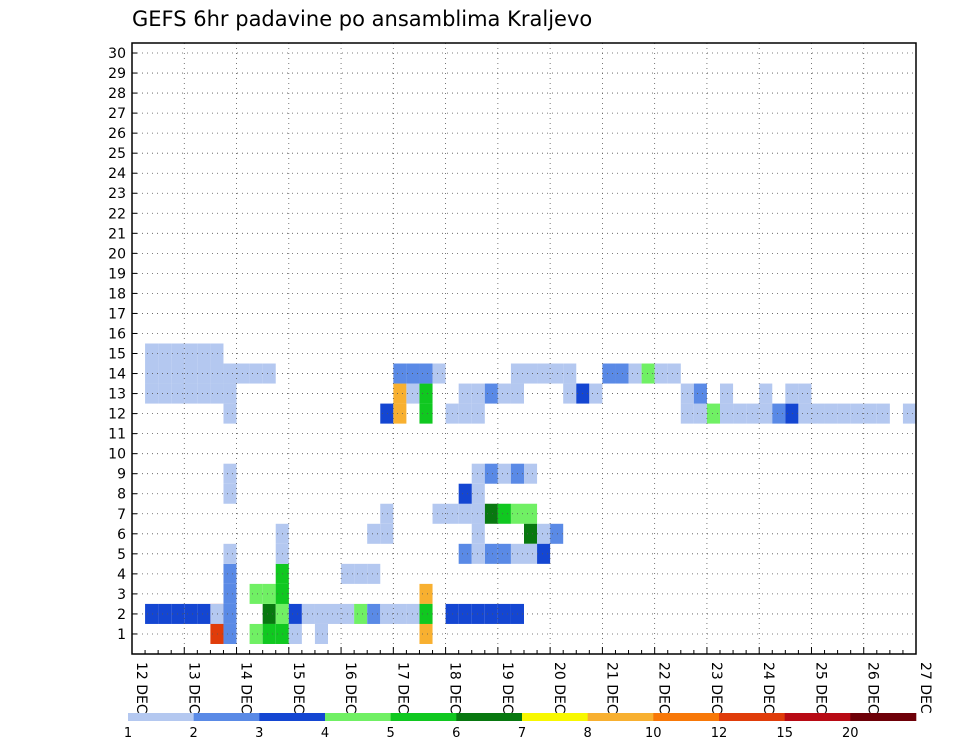 This screenshot has width=960, height=742. What do you see at coordinates (768, 688) in the screenshot?
I see `x-tick-label: 24 DEC` at bounding box center [768, 688].